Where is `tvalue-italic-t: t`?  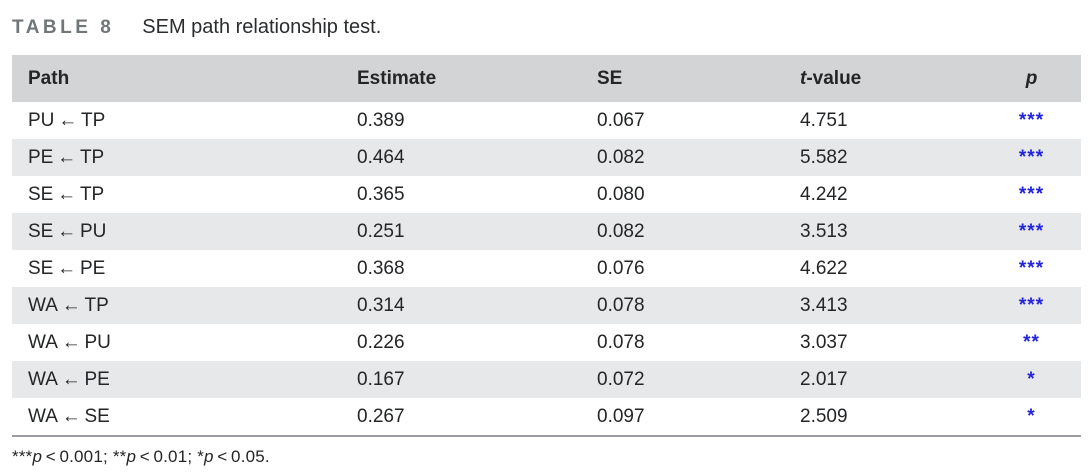 tvalue-italic-t: t is located at coordinates (803, 78).